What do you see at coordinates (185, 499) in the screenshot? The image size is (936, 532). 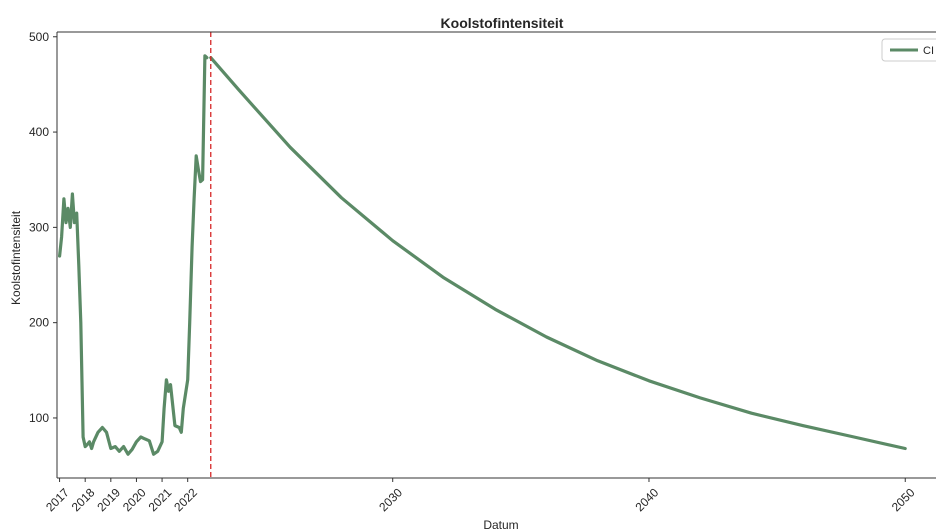 I see `x-tick-label: 2022` at bounding box center [185, 499].